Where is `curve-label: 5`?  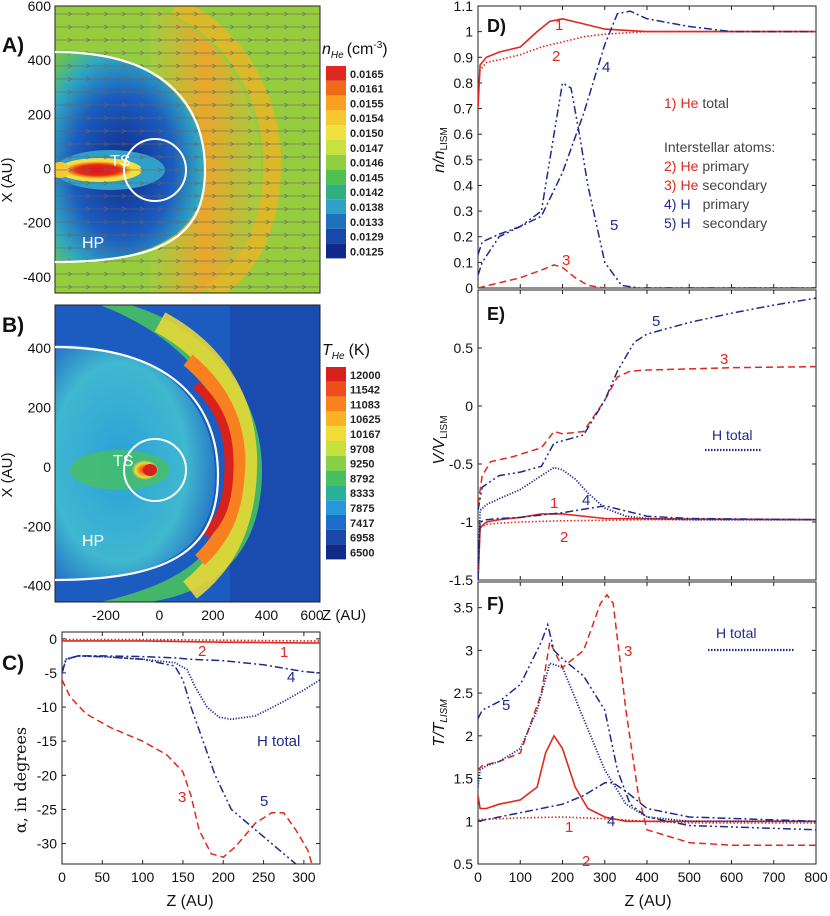
curve-label: 5 is located at coordinates (264, 801).